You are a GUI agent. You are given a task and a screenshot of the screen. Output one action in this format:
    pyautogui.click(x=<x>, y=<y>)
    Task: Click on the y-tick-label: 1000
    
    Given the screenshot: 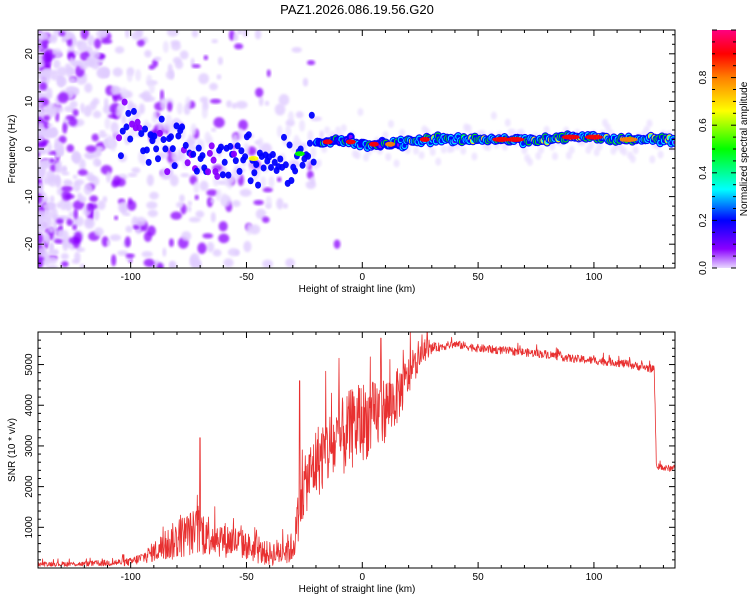 What is the action you would take?
    pyautogui.click(x=29, y=527)
    